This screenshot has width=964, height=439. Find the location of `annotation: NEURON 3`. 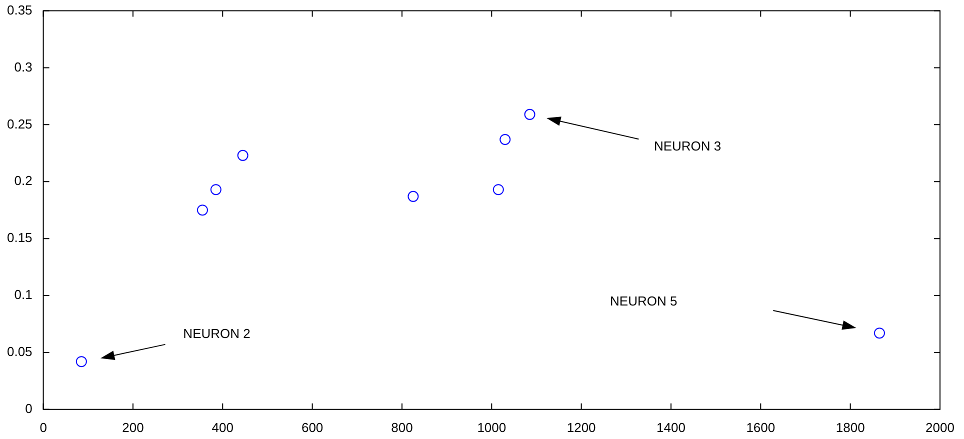

annotation: NEURON 3 is located at coordinates (688, 146).